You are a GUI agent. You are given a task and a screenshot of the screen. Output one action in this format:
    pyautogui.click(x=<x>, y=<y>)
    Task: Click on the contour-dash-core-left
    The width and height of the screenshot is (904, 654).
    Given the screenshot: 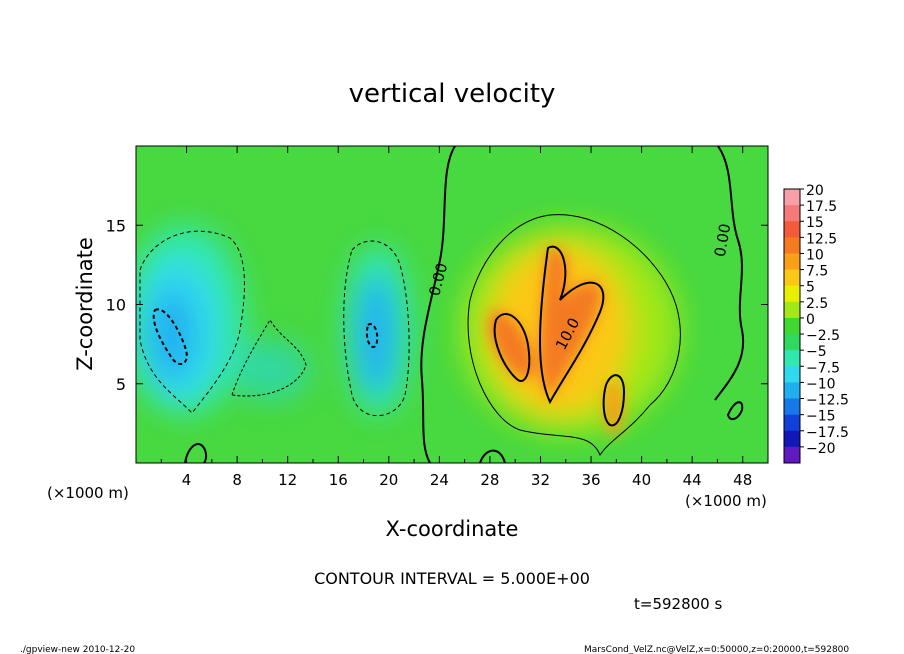 What is the action you would take?
    pyautogui.click(x=170, y=336)
    